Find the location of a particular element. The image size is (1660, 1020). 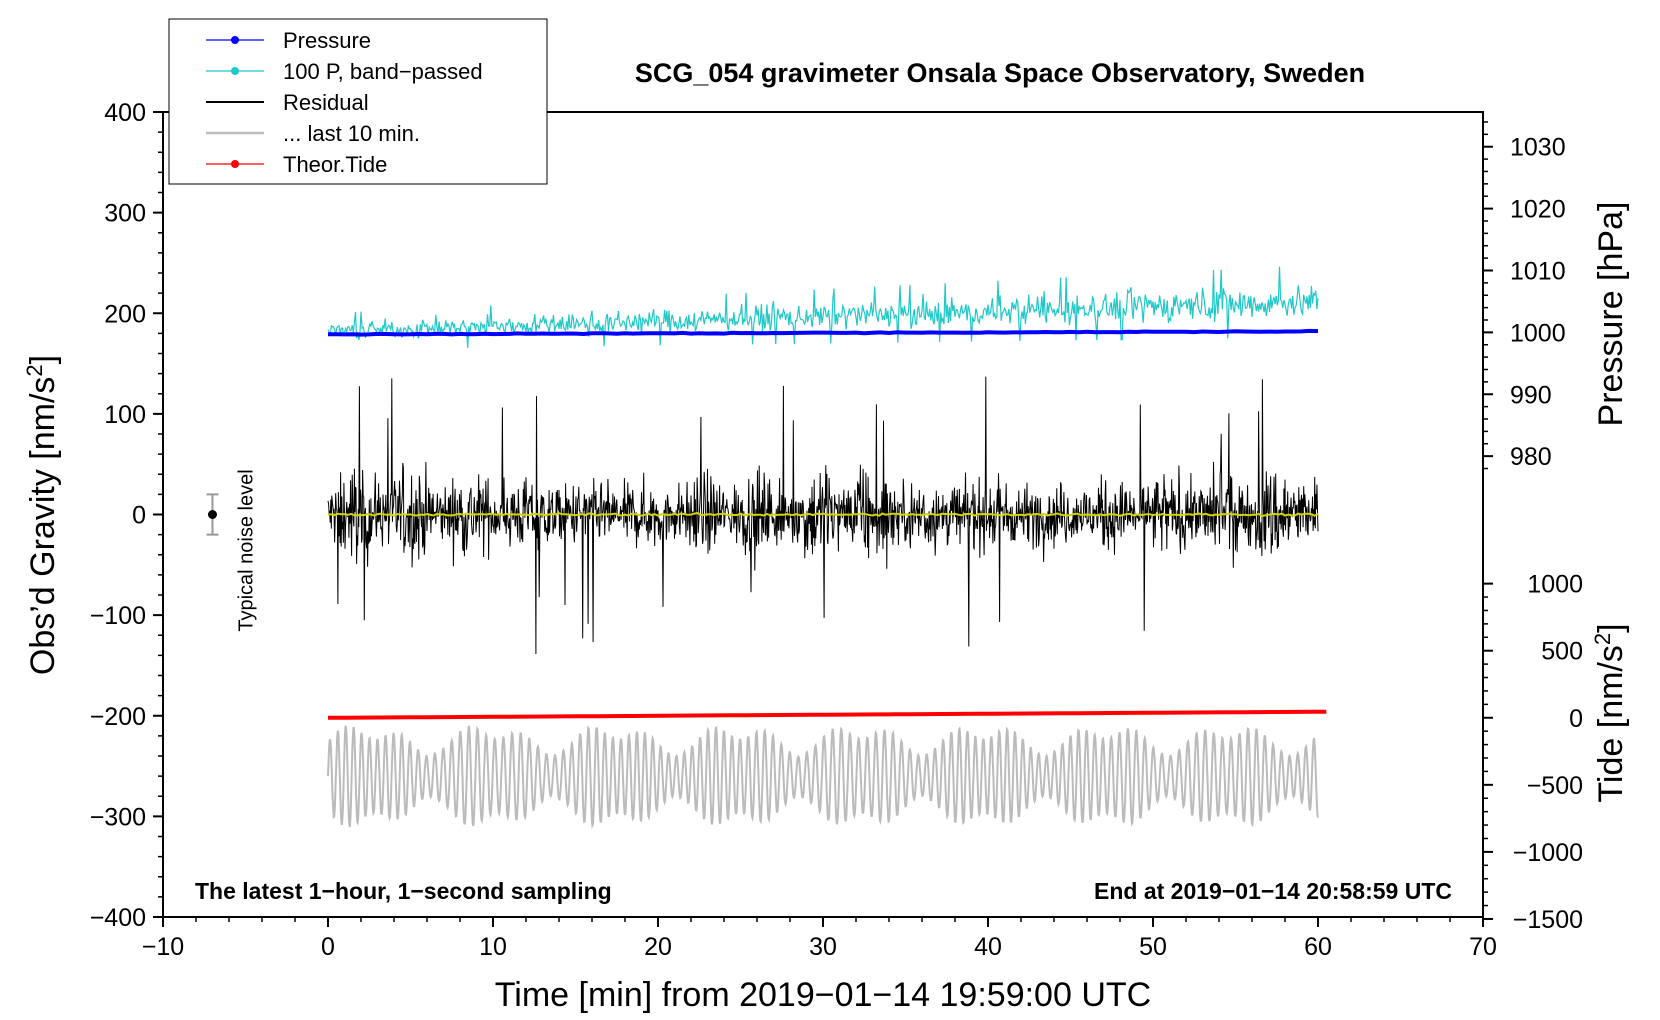

x-tick-label: −10 is located at coordinates (163, 947).